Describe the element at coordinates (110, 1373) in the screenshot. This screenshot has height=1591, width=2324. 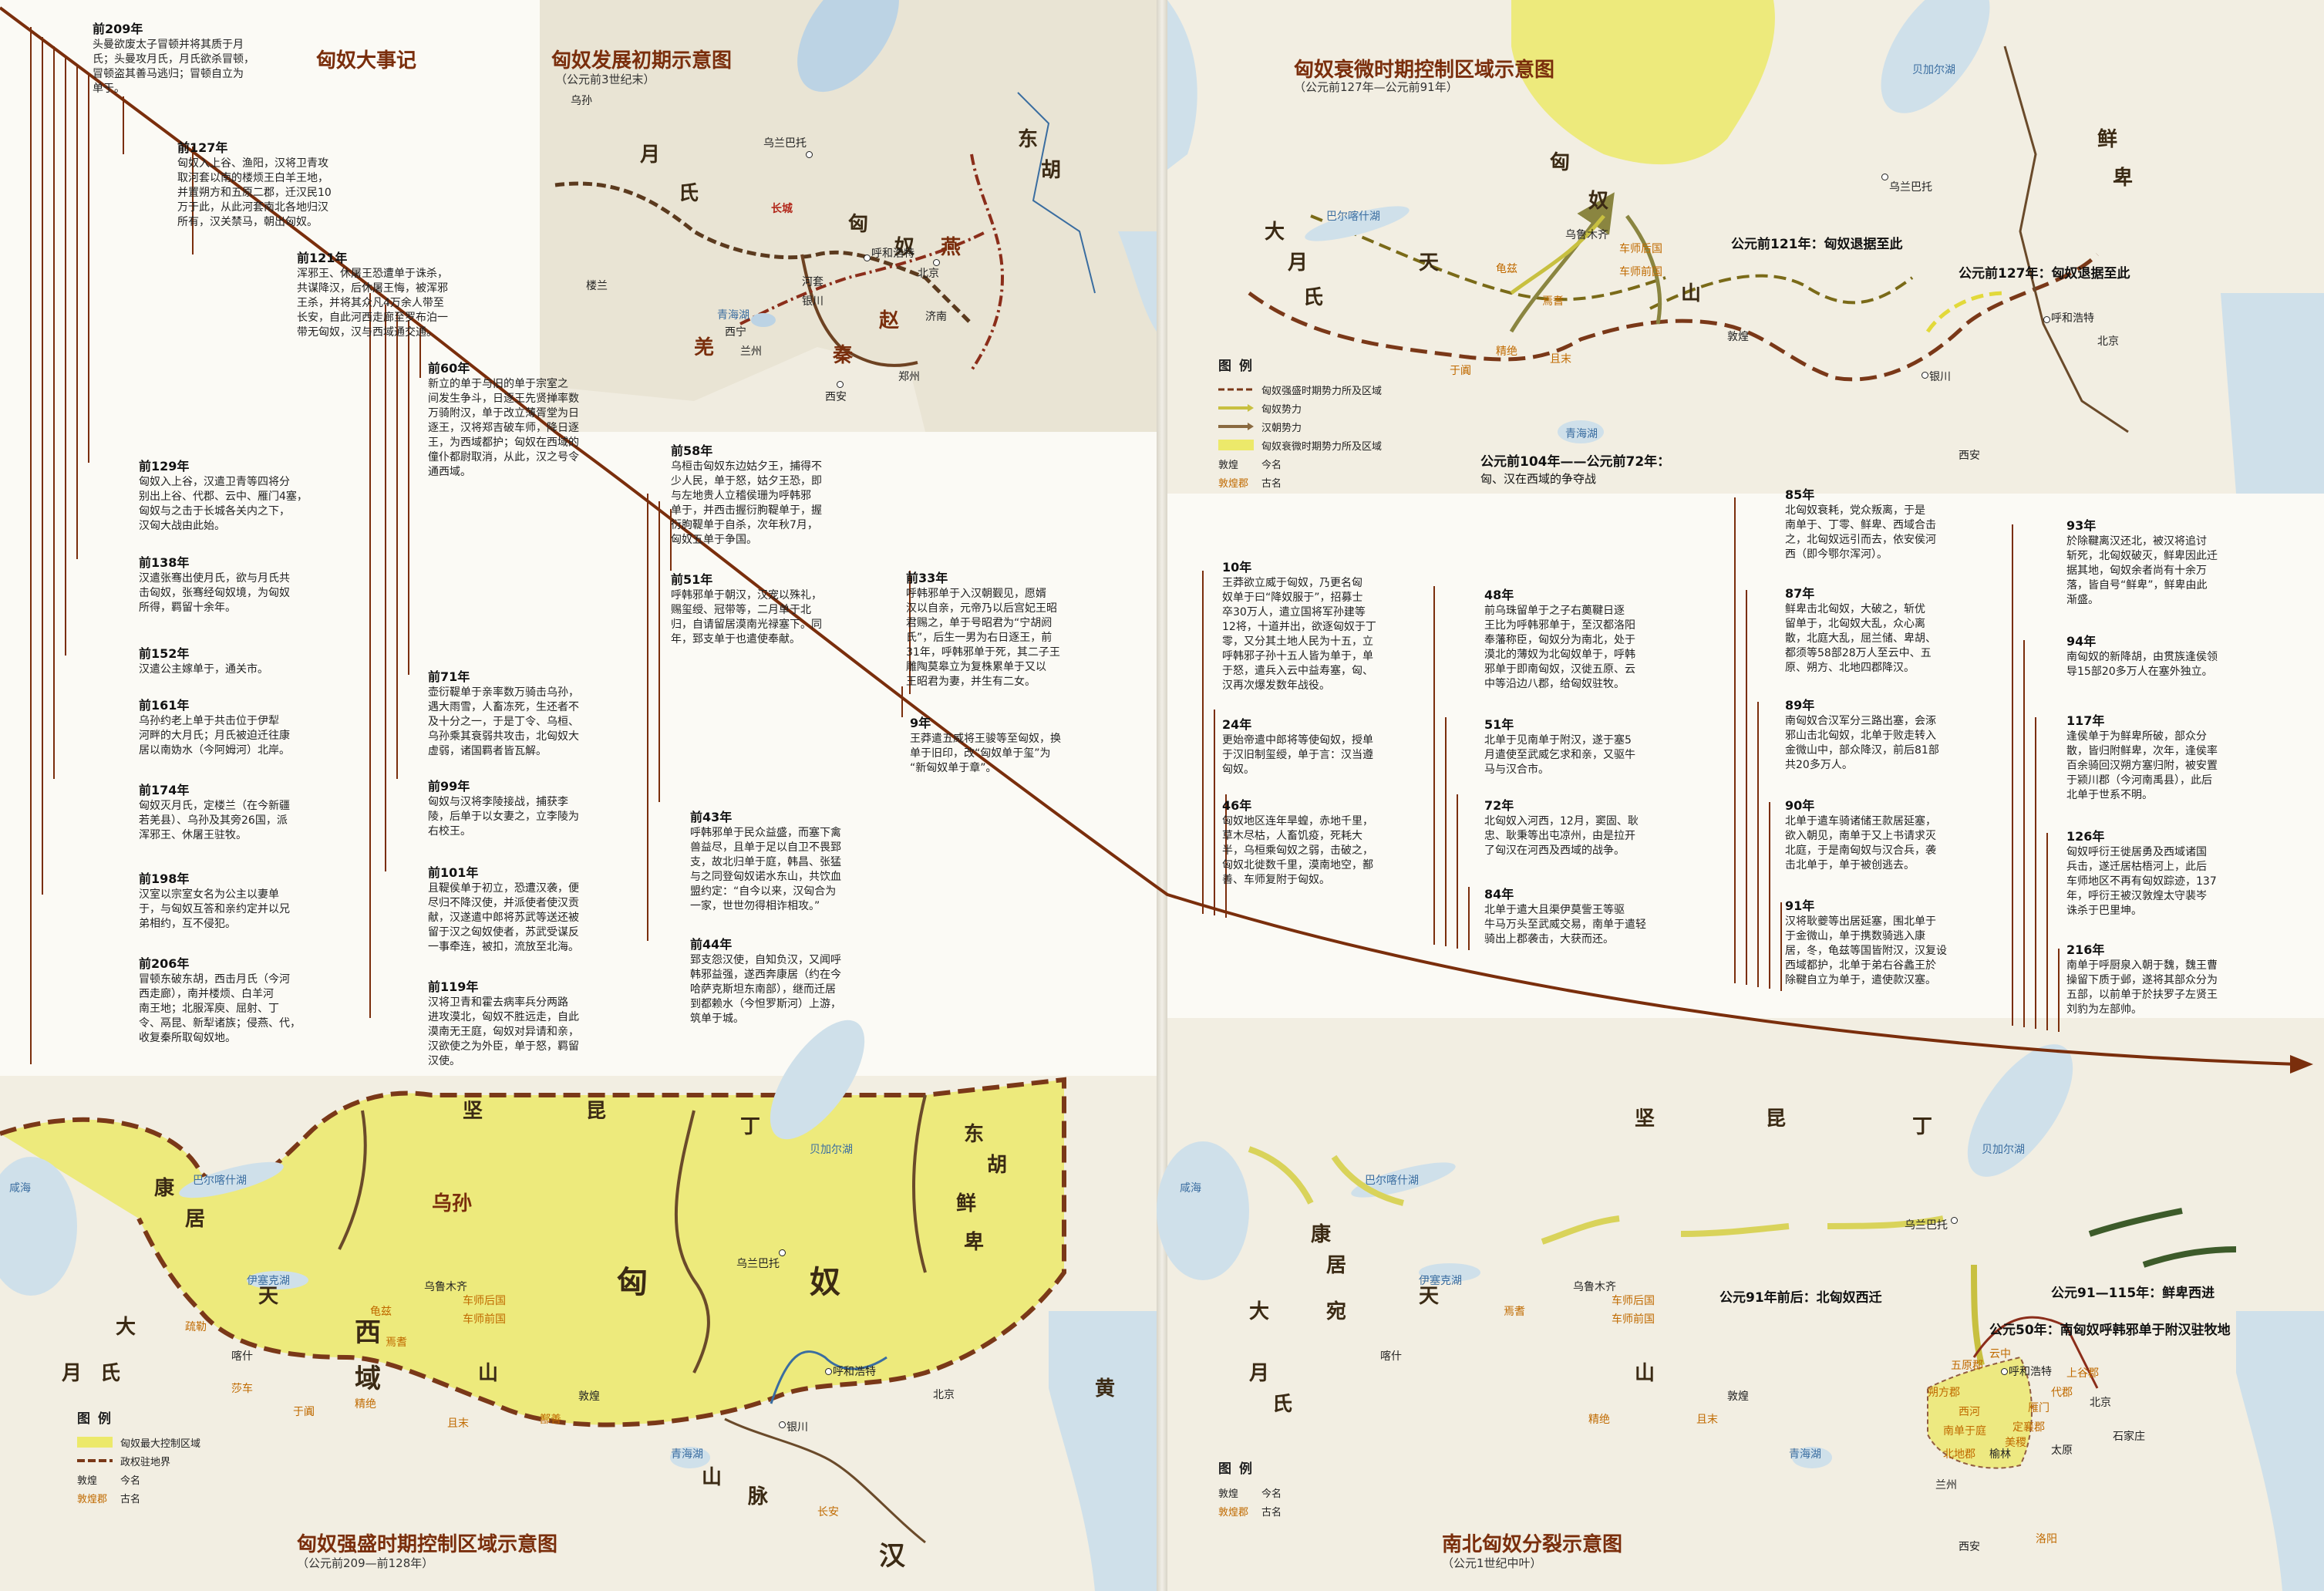
I see `map-peak-label: 氏` at that location.